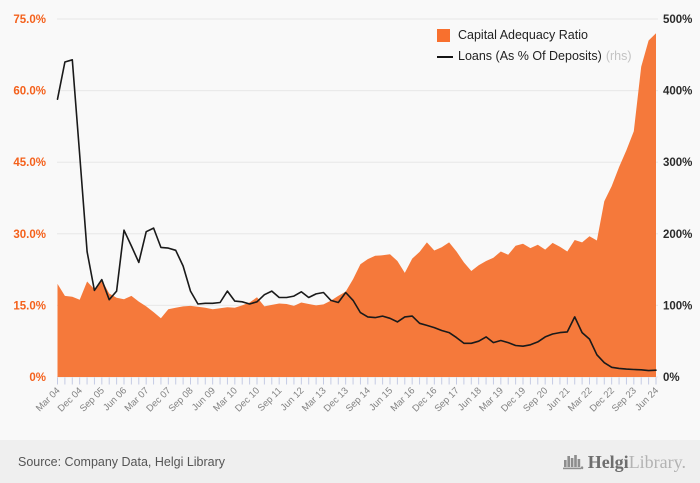  What do you see at coordinates (677, 20) in the screenshot?
I see `right-axis-tick-label: 500%` at bounding box center [677, 20].